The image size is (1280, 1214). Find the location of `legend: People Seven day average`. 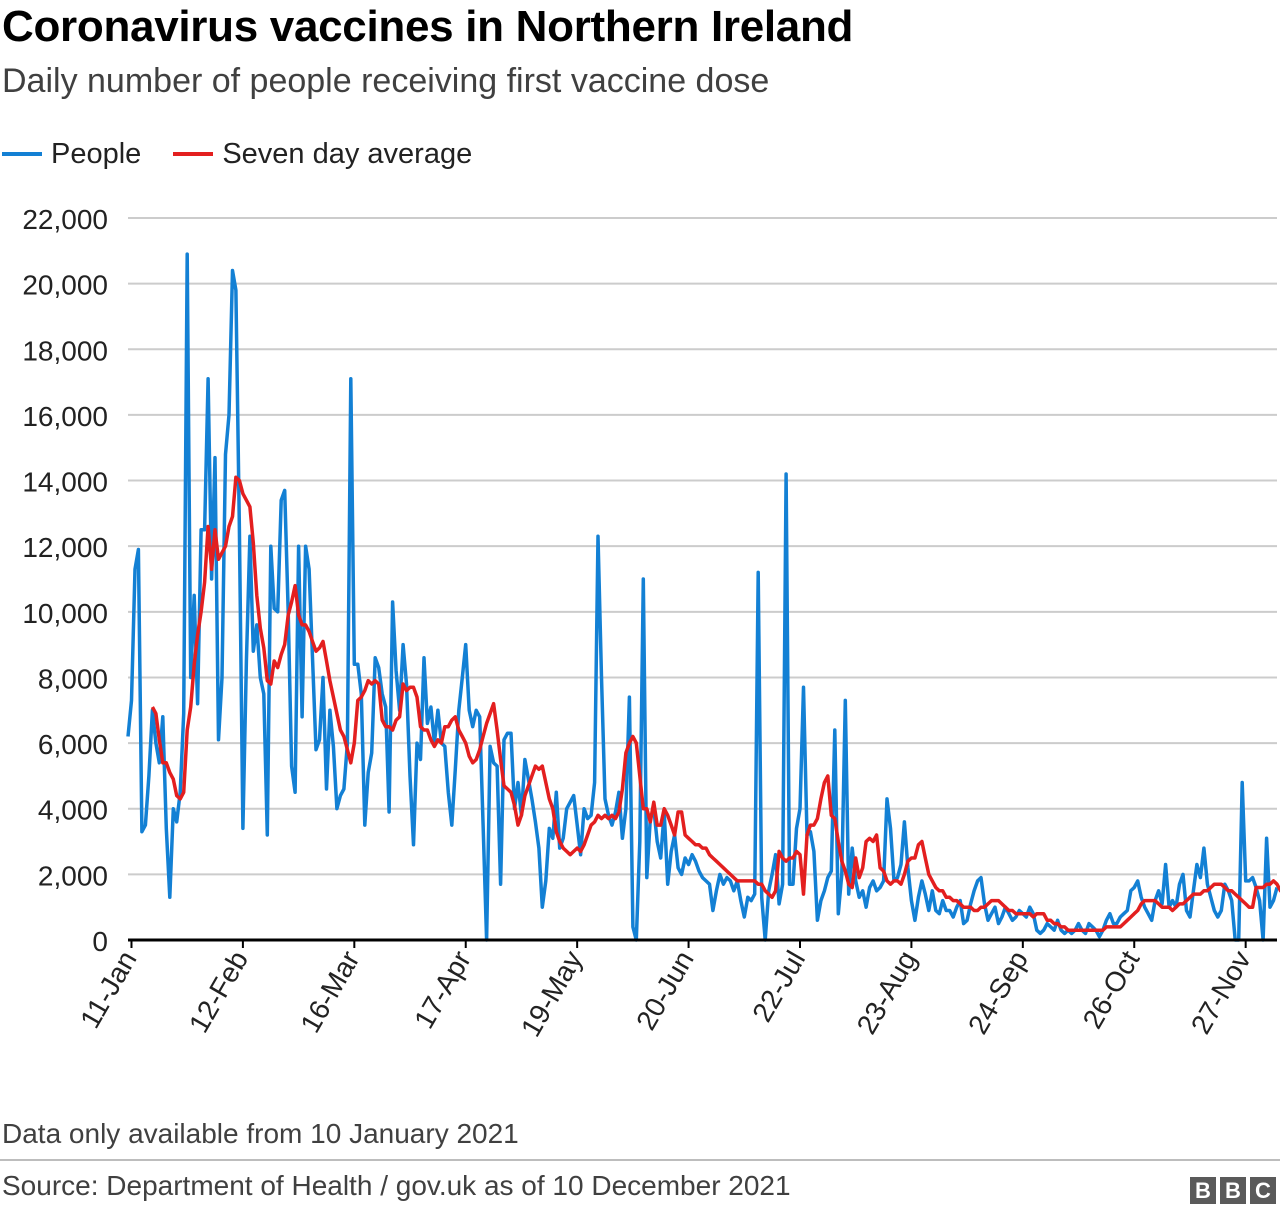

legend: People Seven day average is located at coordinates (253, 154).